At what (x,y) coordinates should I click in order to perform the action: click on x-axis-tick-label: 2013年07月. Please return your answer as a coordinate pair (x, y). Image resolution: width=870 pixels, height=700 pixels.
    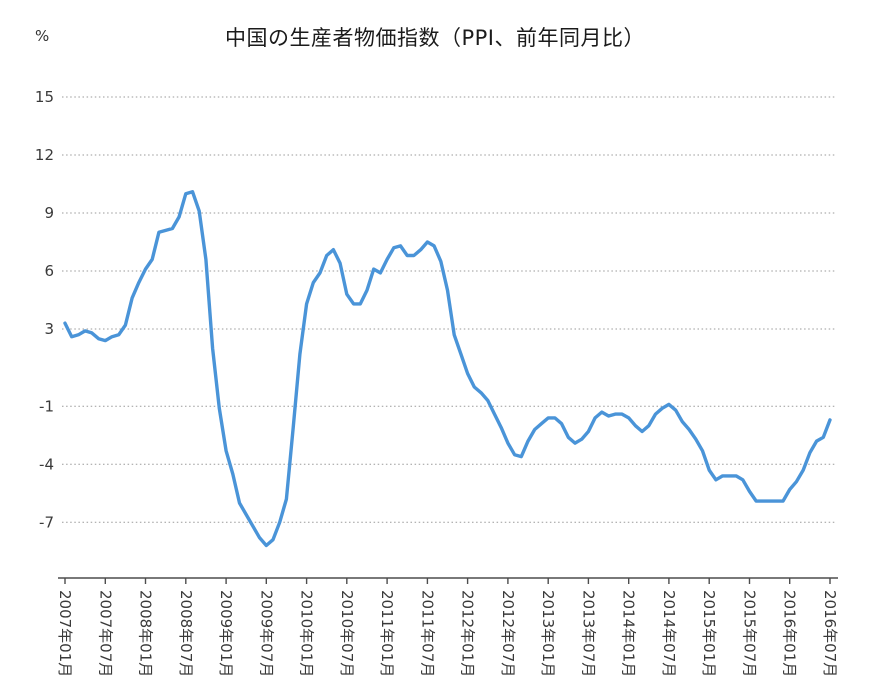
    Looking at the image, I should click on (588, 633).